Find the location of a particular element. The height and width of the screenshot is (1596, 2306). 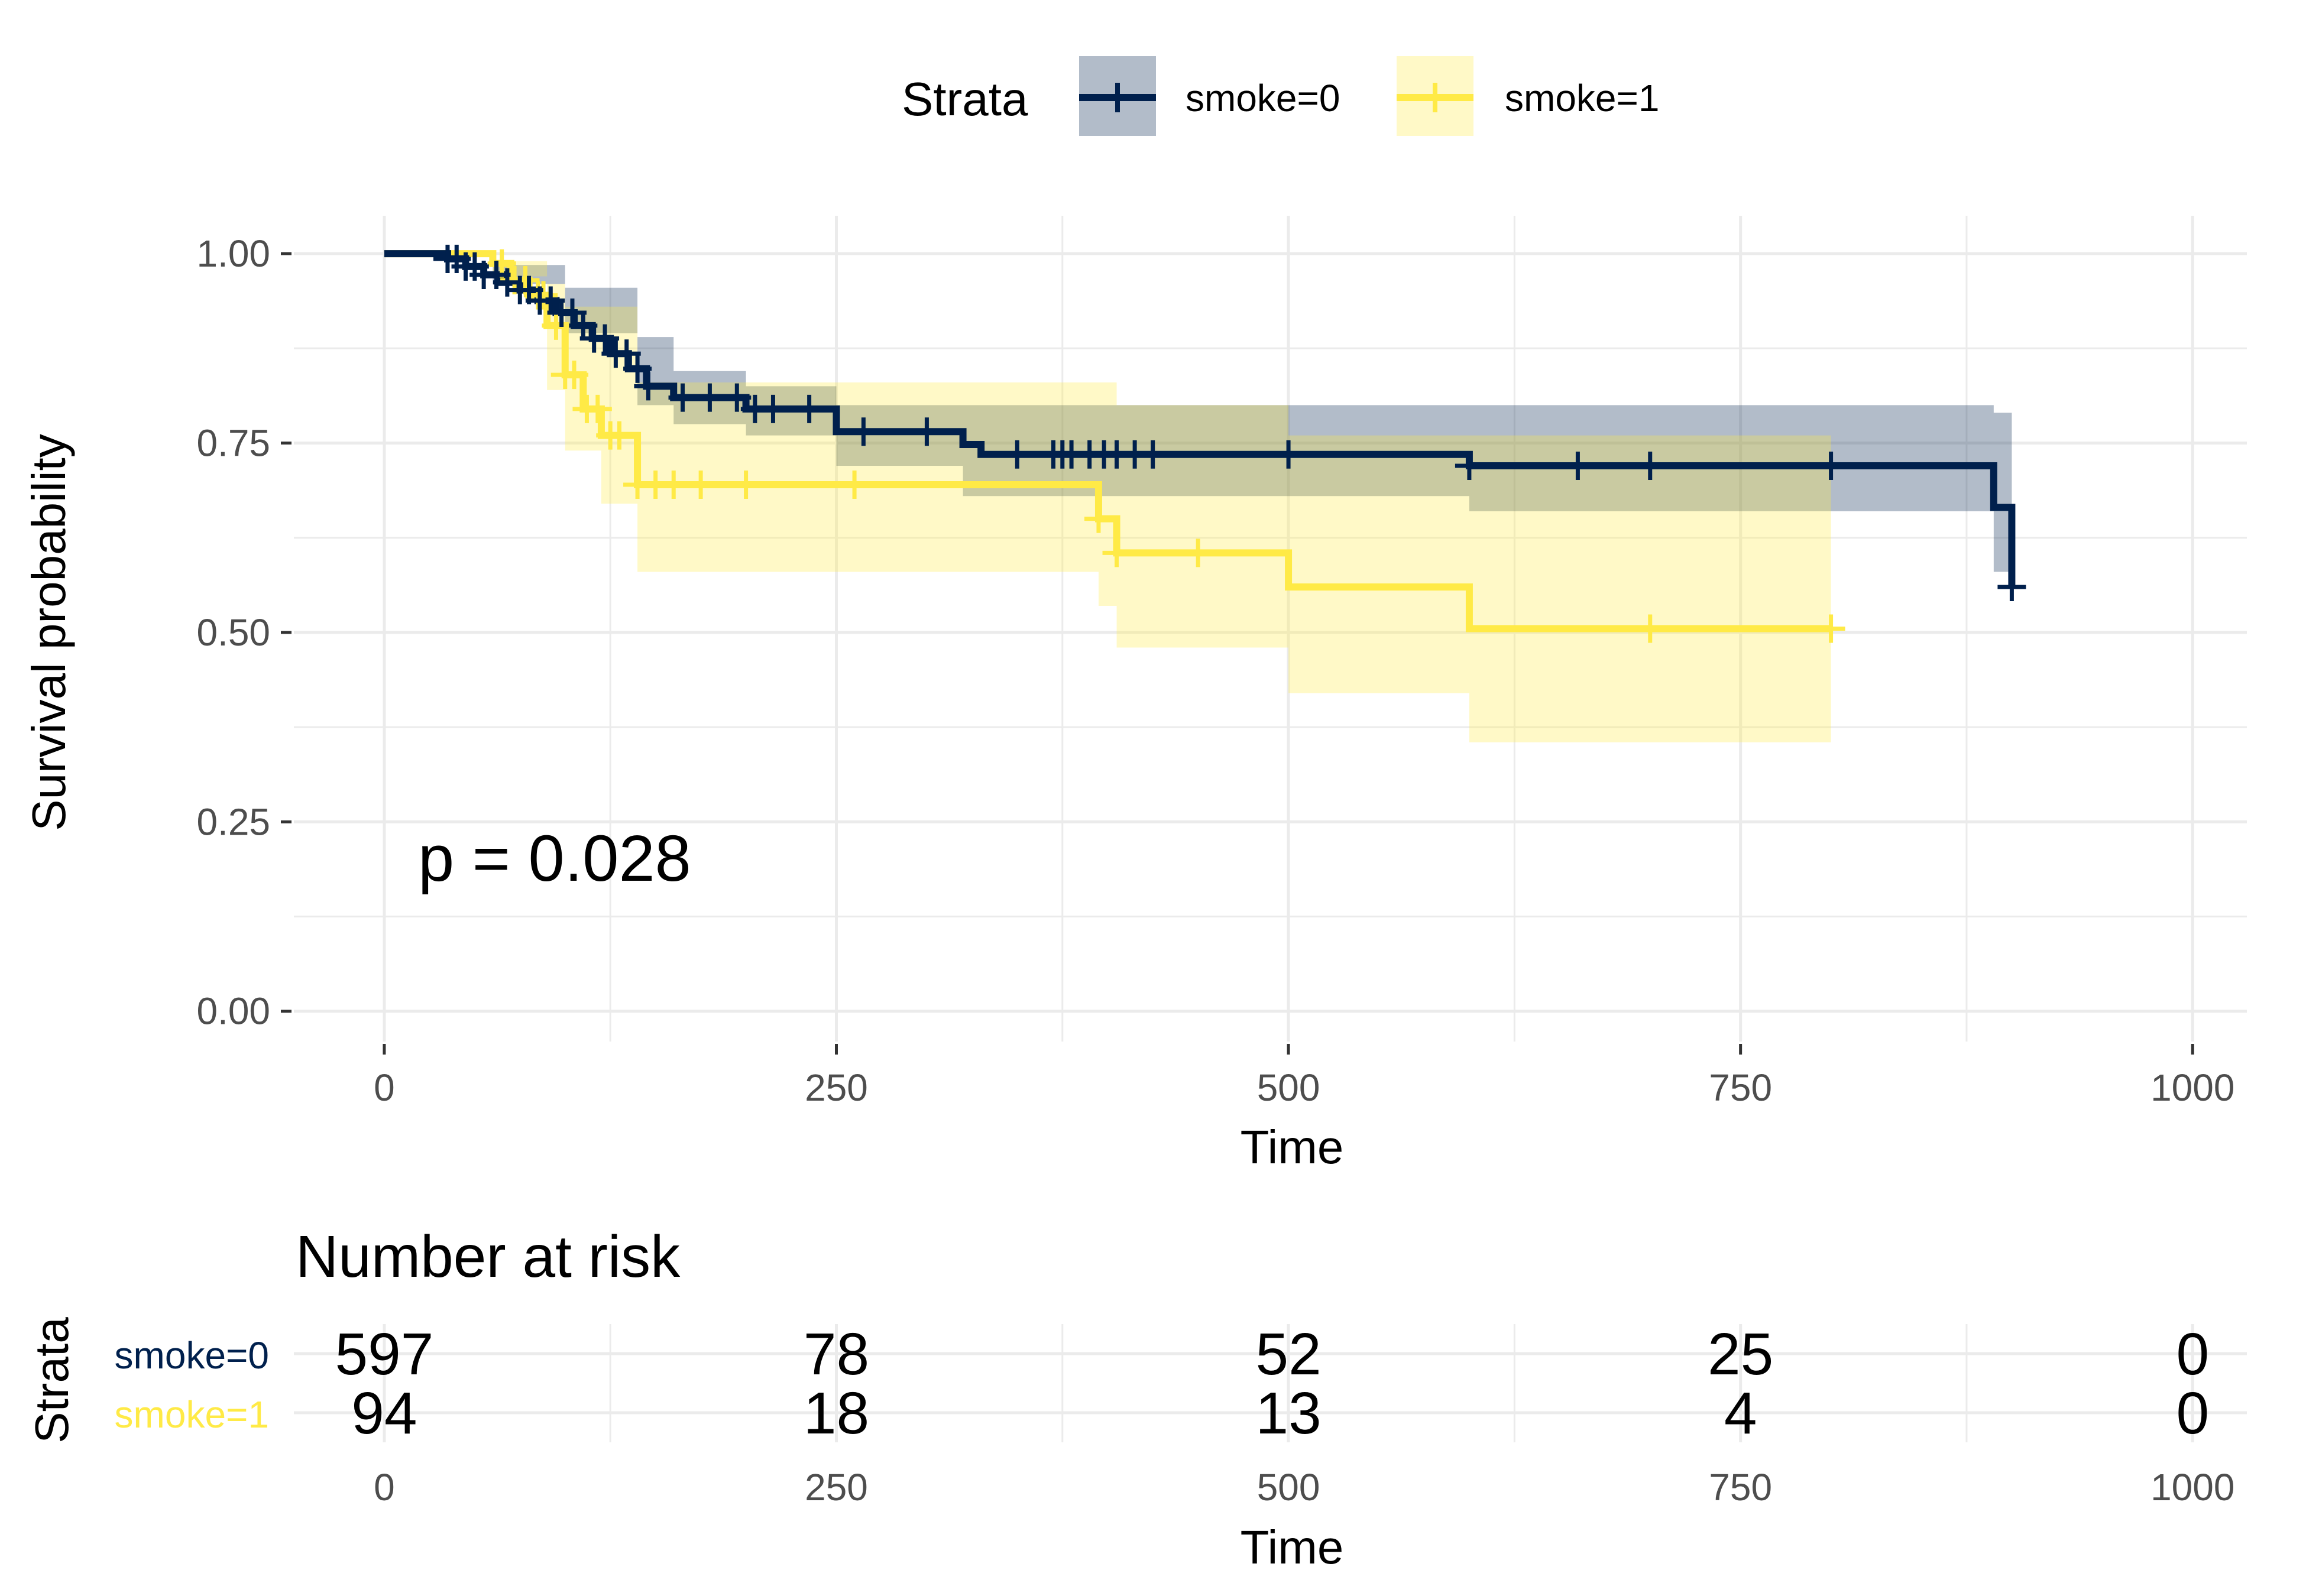

y-tick-label: 0.50 is located at coordinates (233, 632).